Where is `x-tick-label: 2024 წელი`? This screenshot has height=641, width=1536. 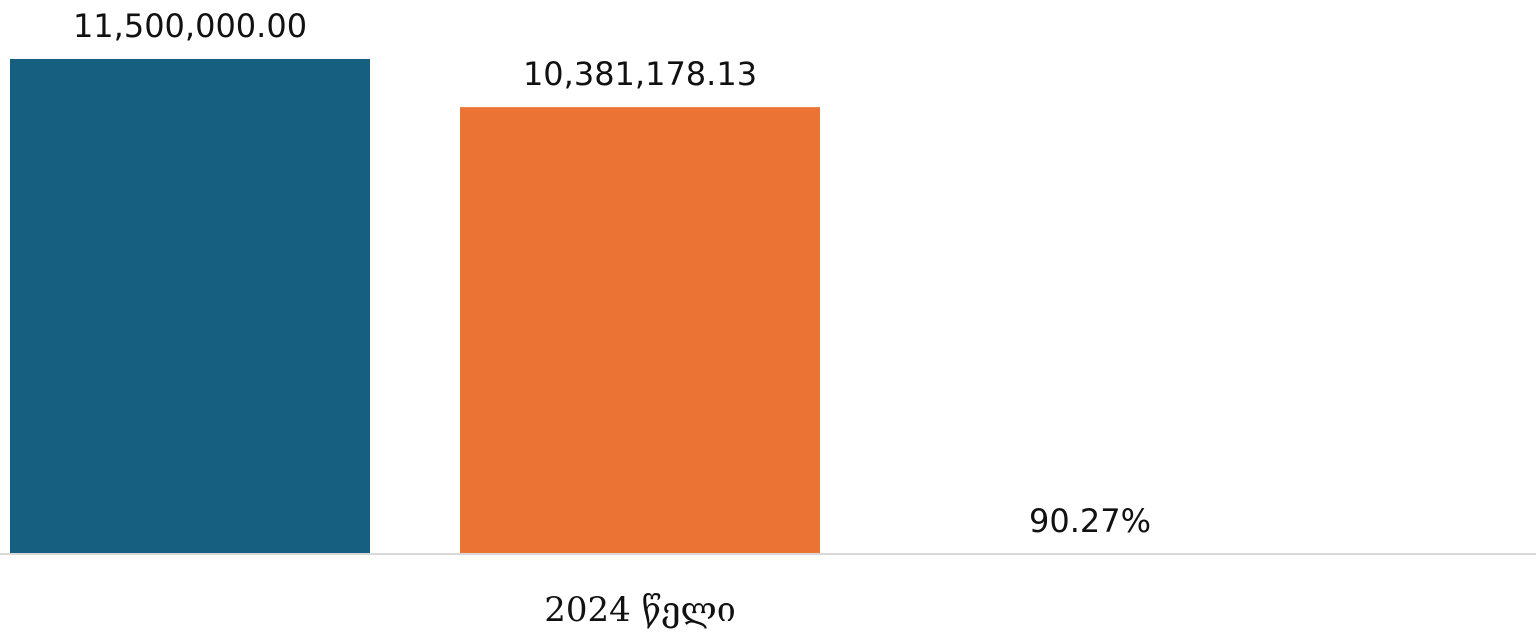 x-tick-label: 2024 წელი is located at coordinates (639, 610).